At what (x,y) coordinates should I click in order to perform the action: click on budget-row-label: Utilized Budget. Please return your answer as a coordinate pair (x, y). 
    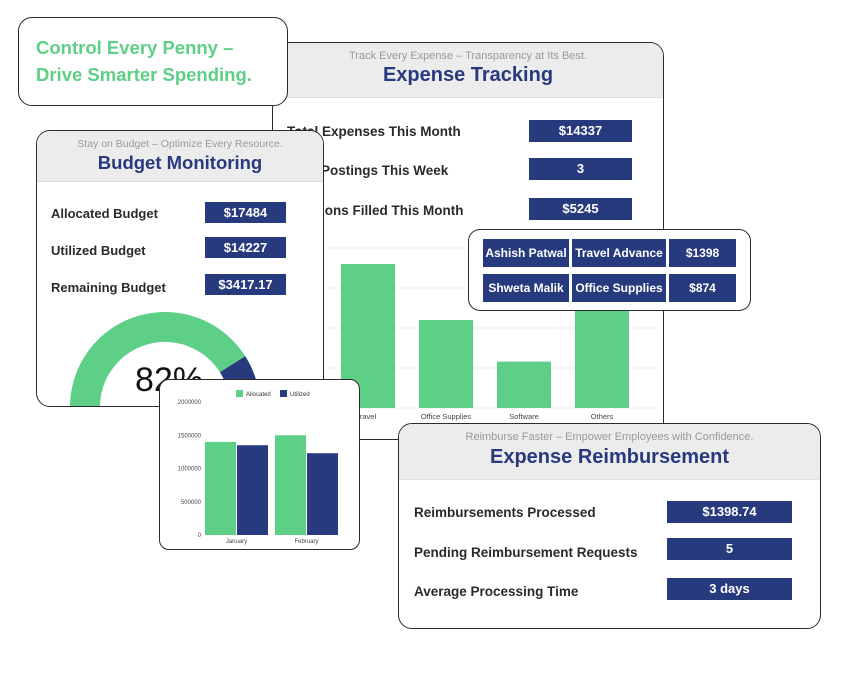
    Looking at the image, I should click on (98, 250).